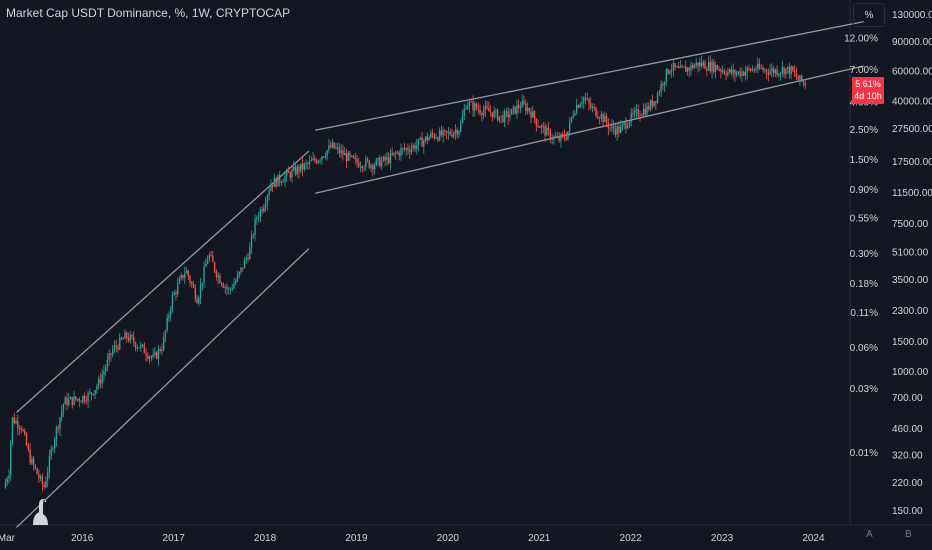 Image resolution: width=932 pixels, height=550 pixels. I want to click on auto-scale-button: A, so click(869, 534).